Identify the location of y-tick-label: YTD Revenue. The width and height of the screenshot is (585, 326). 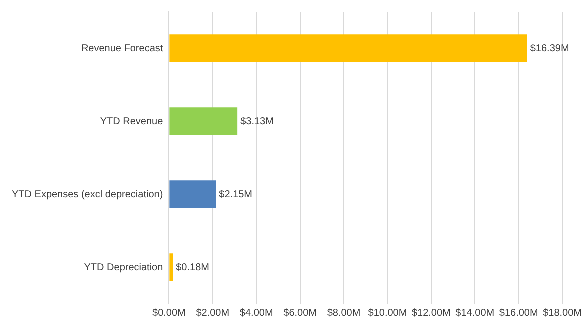
(132, 122).